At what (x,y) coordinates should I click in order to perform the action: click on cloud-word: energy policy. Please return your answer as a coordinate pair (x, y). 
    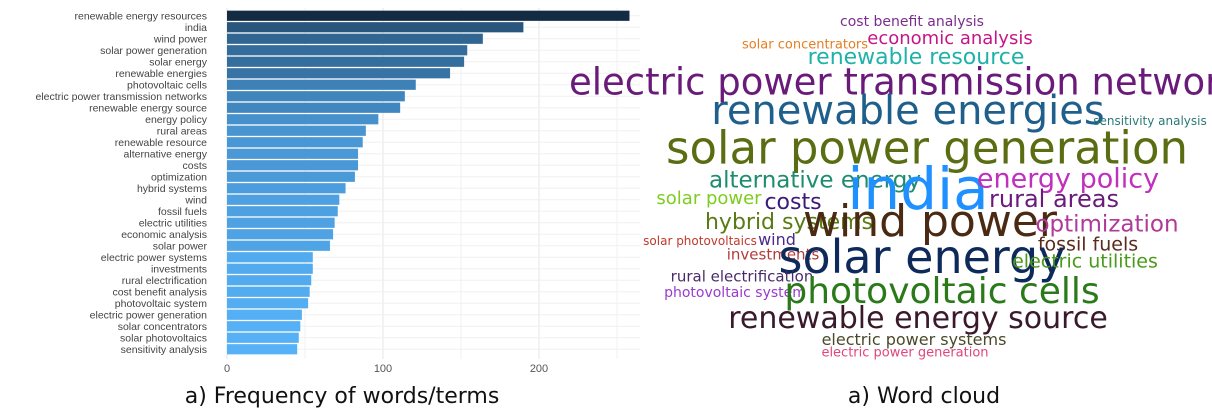
    Looking at the image, I should click on (1068, 179).